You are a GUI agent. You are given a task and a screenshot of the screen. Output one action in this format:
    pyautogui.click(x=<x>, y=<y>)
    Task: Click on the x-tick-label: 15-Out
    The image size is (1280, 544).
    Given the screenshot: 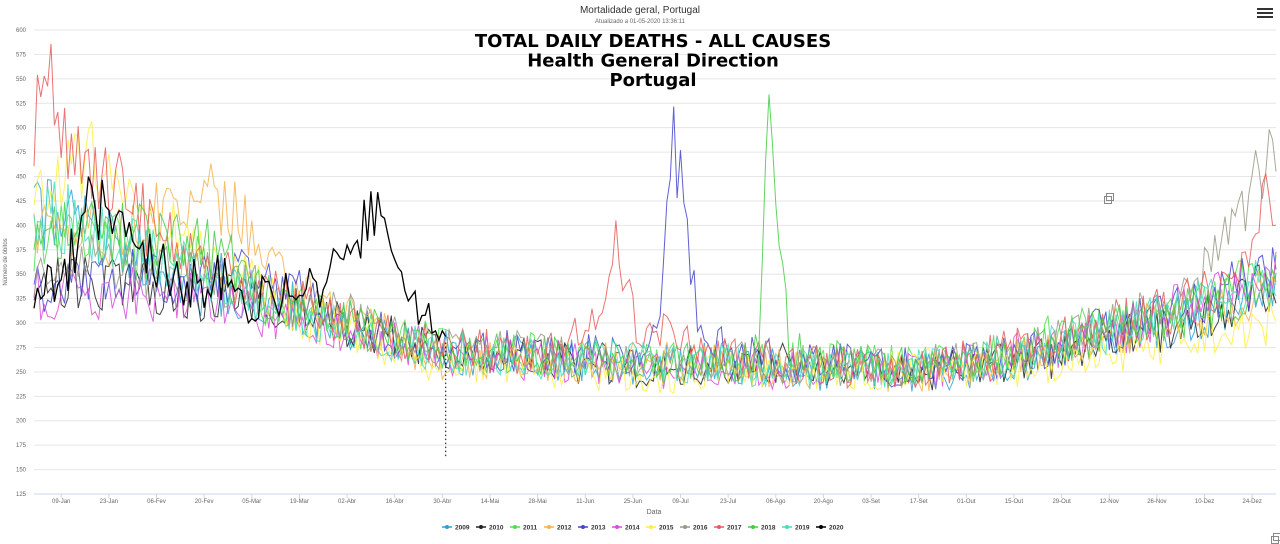 What is the action you would take?
    pyautogui.click(x=1014, y=502)
    